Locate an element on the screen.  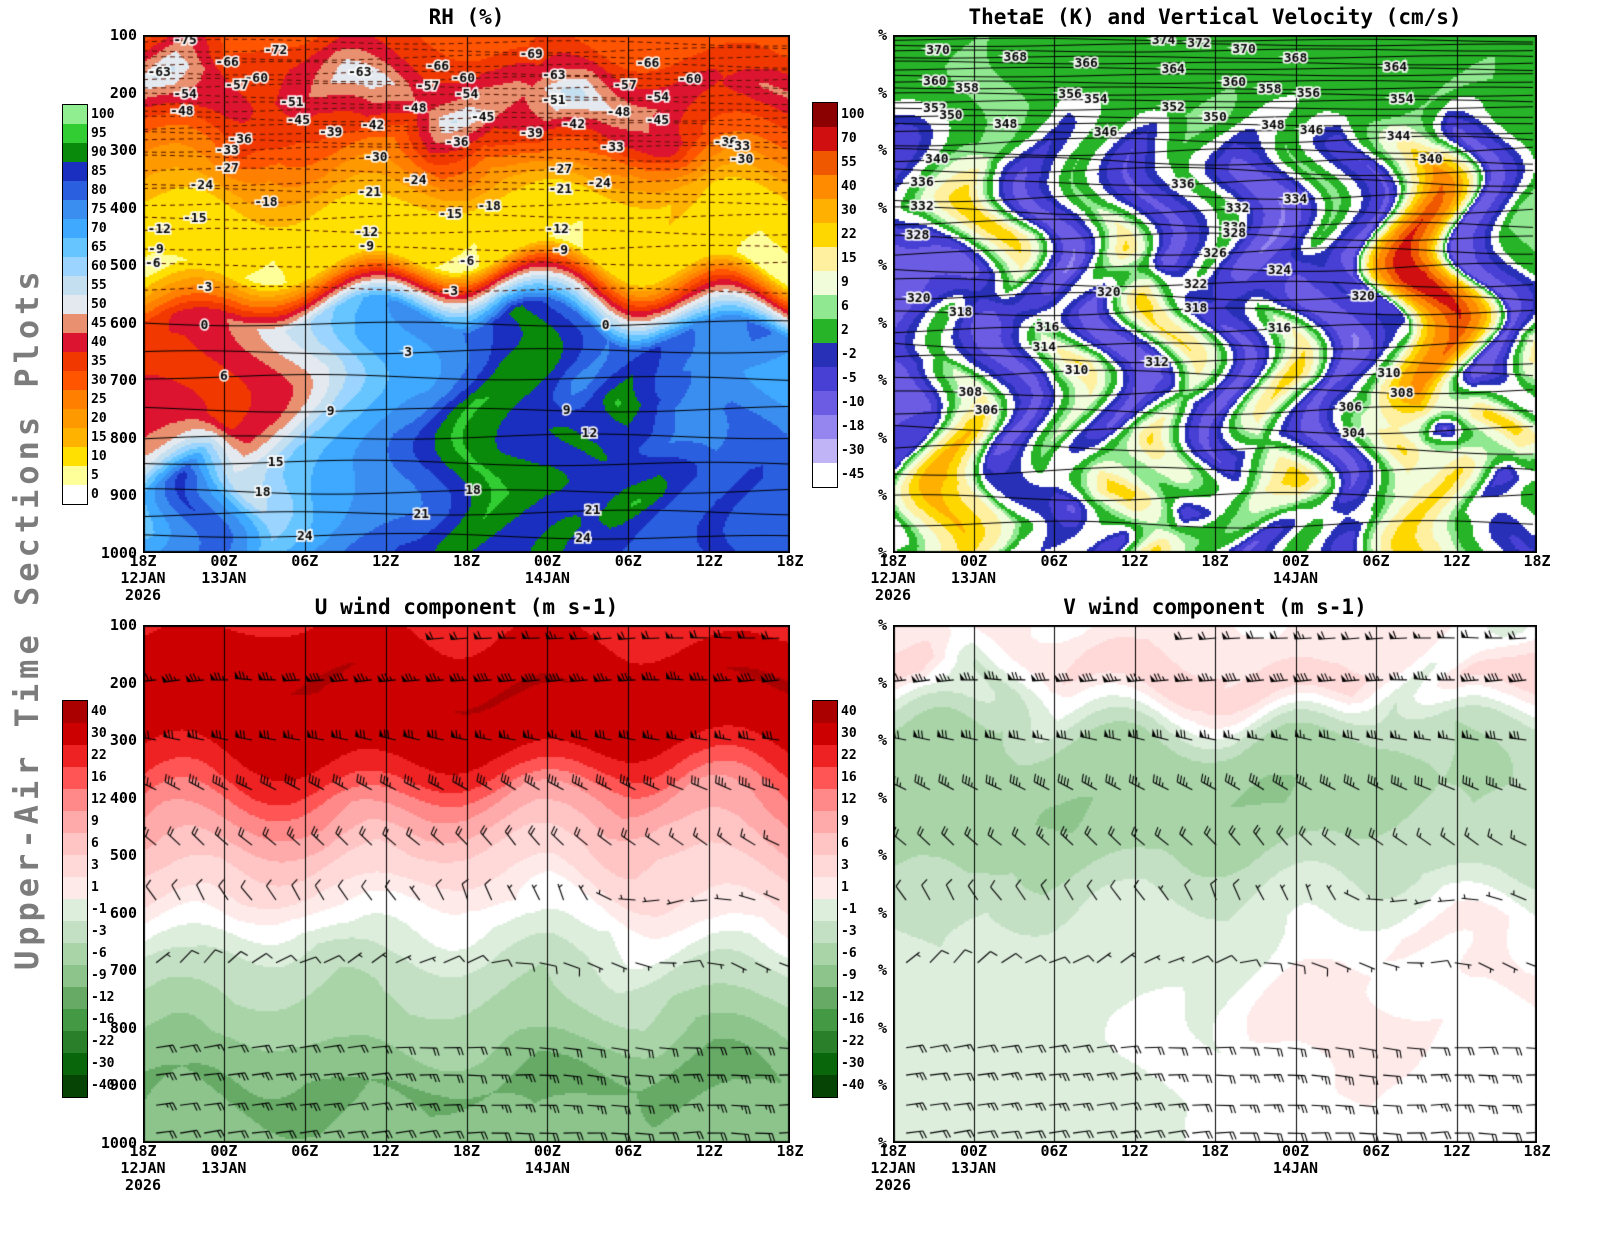
colorbar-tick-label: 22 is located at coordinates (849, 755).